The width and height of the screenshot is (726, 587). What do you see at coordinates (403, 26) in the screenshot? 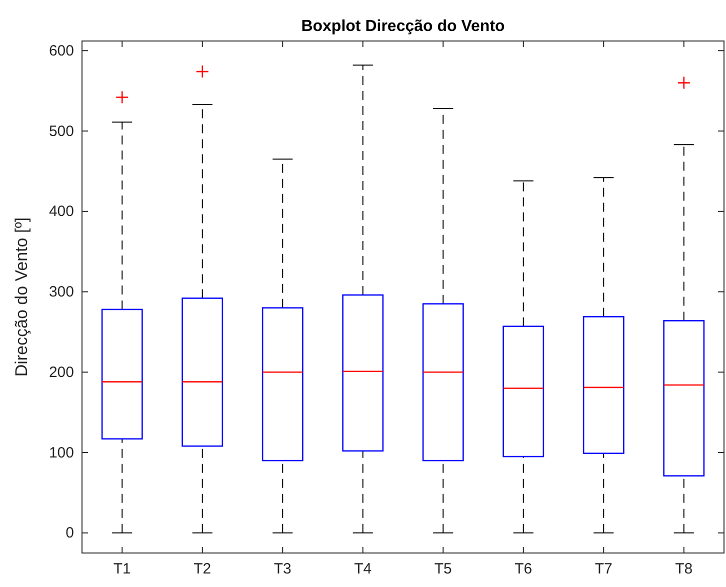
I see `chart-title: Boxplot Direcção do Vento` at bounding box center [403, 26].